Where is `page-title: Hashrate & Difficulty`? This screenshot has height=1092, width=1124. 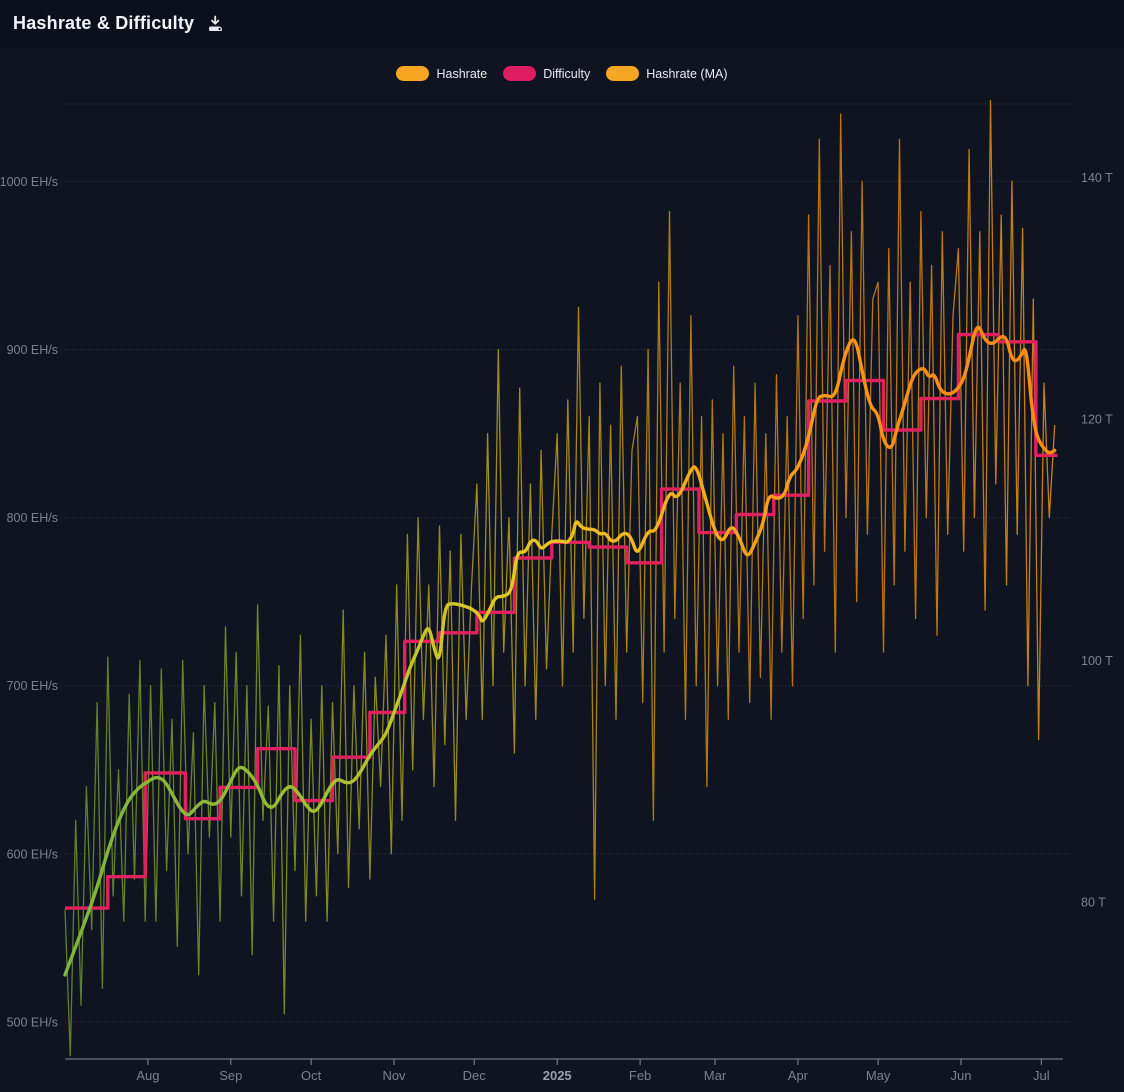 page-title: Hashrate & Difficulty is located at coordinates (104, 23).